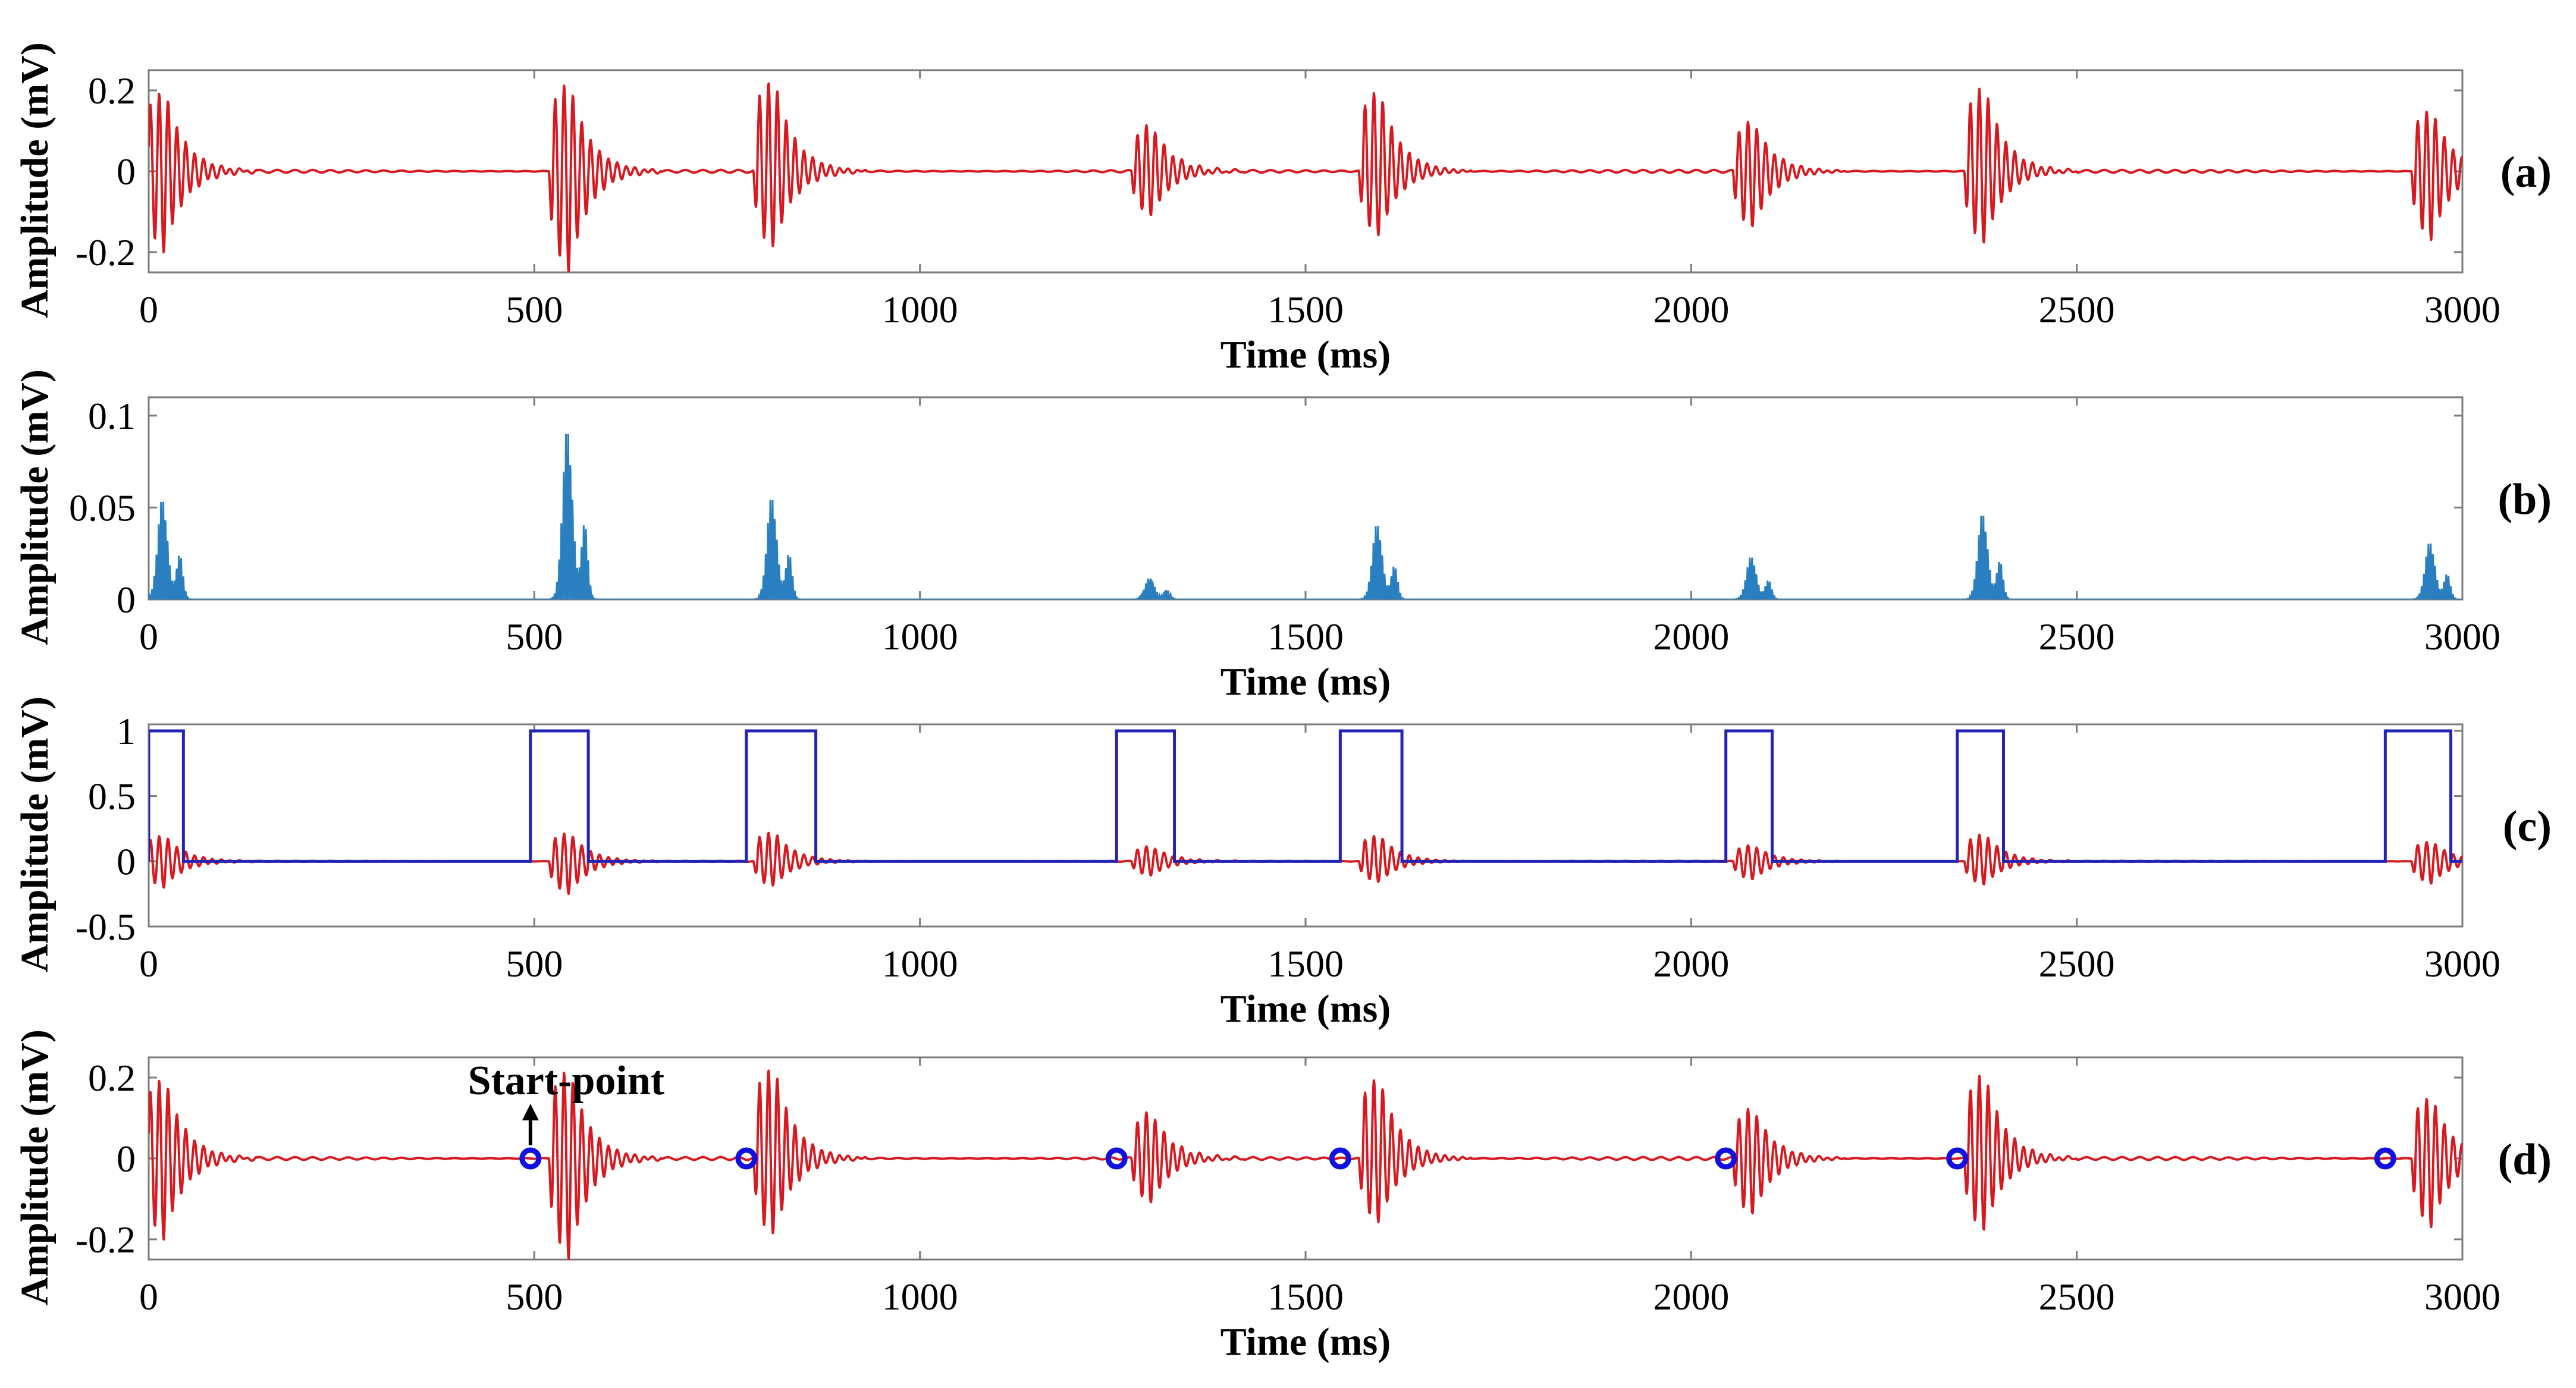  What do you see at coordinates (126, 731) in the screenshot?
I see `y-tick-label: 1` at bounding box center [126, 731].